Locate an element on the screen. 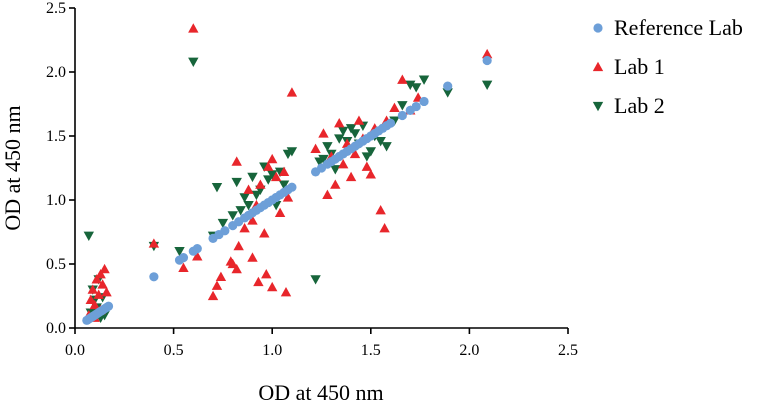 This screenshot has width=771, height=406. x-axis-title: OD at 450 nm is located at coordinates (320, 392).